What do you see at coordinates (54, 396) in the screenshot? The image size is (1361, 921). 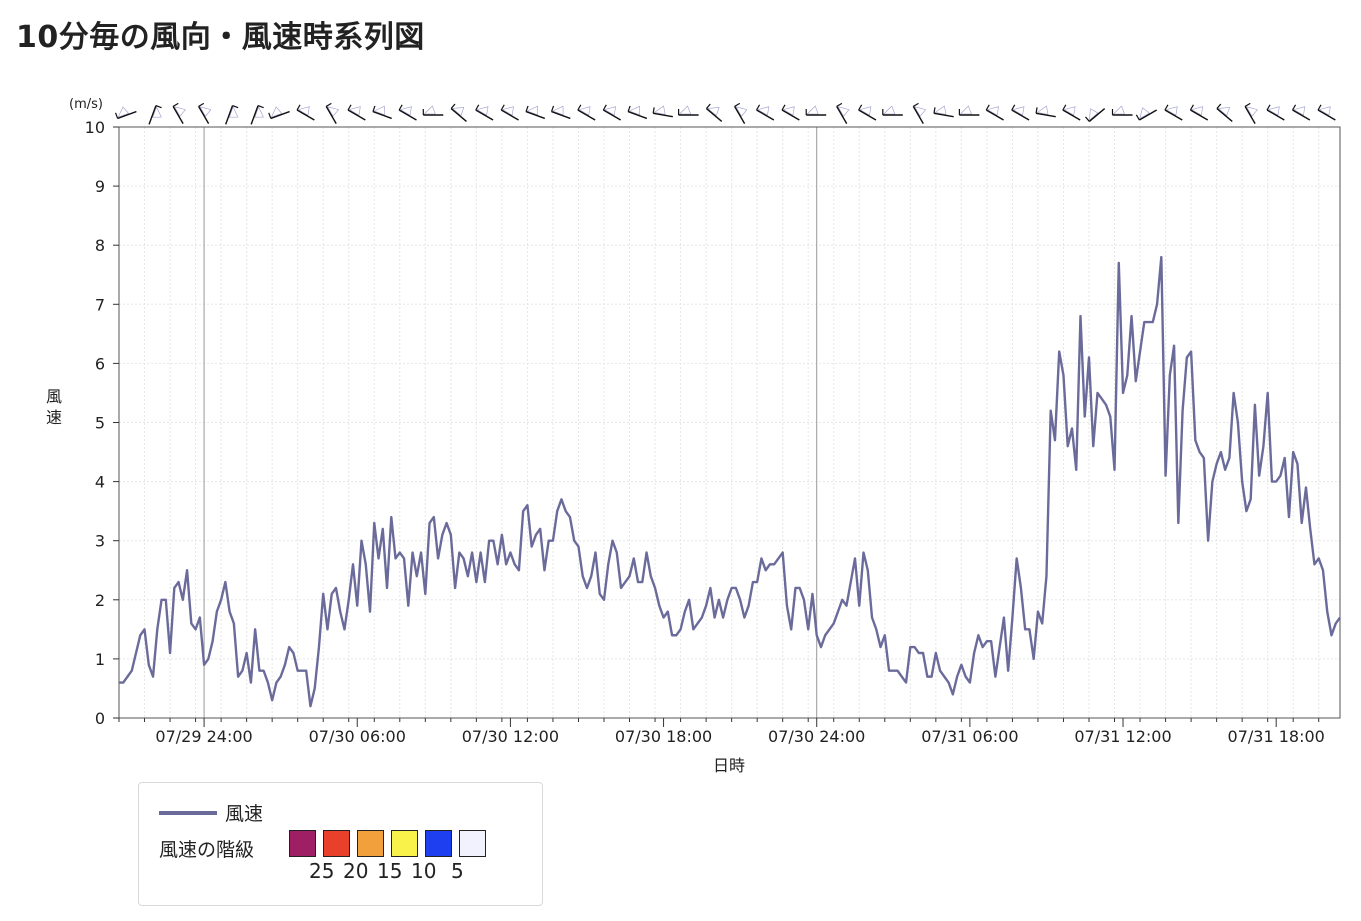 I see `y-axis-label-char: 風` at bounding box center [54, 396].